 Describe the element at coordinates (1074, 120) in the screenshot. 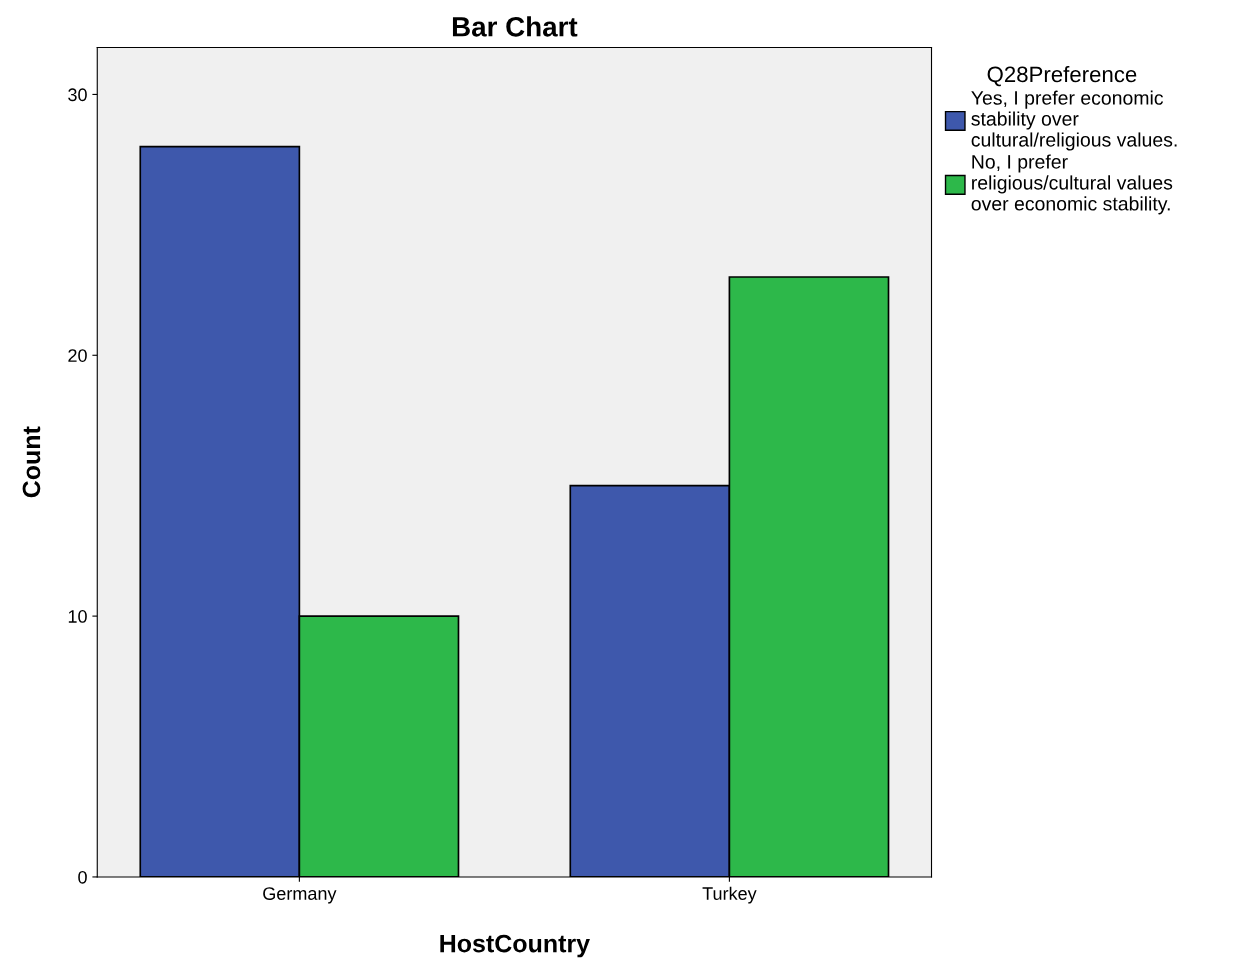

I see `legend-label: Yes, I prefer economic stability over cultural/religious values.` at that location.